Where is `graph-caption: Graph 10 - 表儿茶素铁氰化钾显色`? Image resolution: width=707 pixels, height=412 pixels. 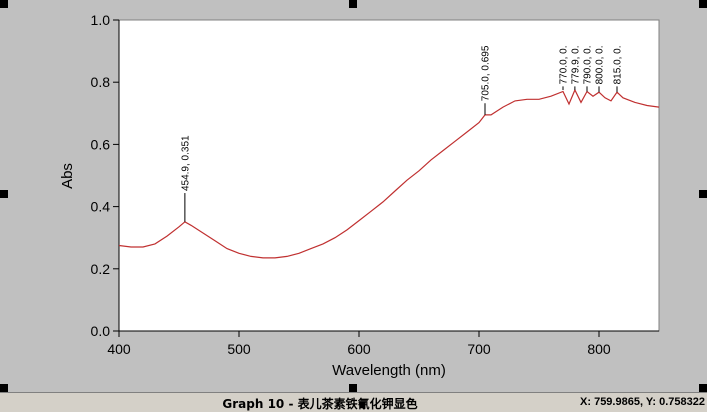 graph-caption: Graph 10 - 表儿茶素铁氰化钾显色 is located at coordinates (320, 404).